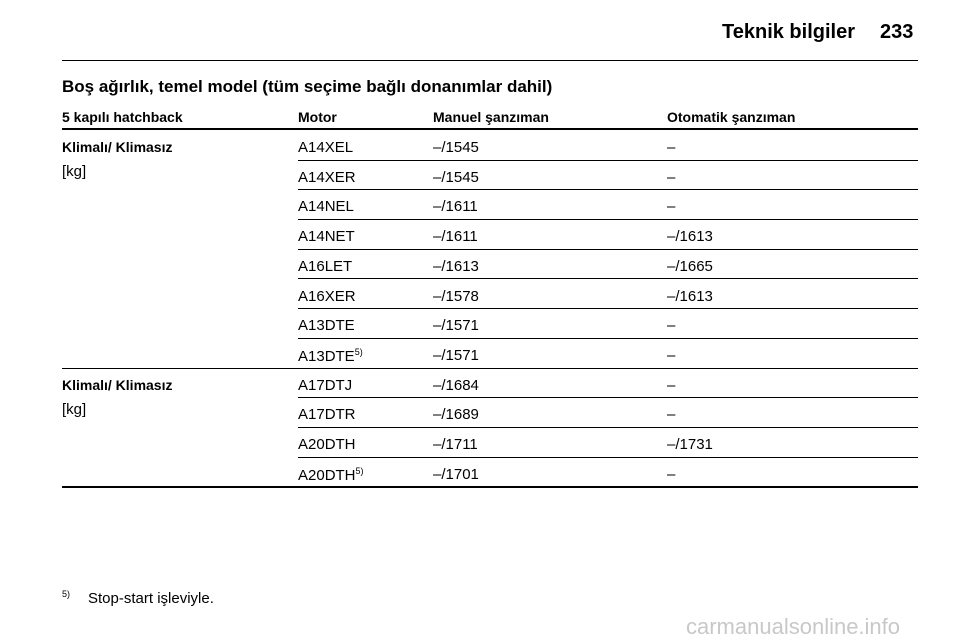 The width and height of the screenshot is (960, 642). Describe the element at coordinates (490, 368) in the screenshot. I see `group-rule` at that location.